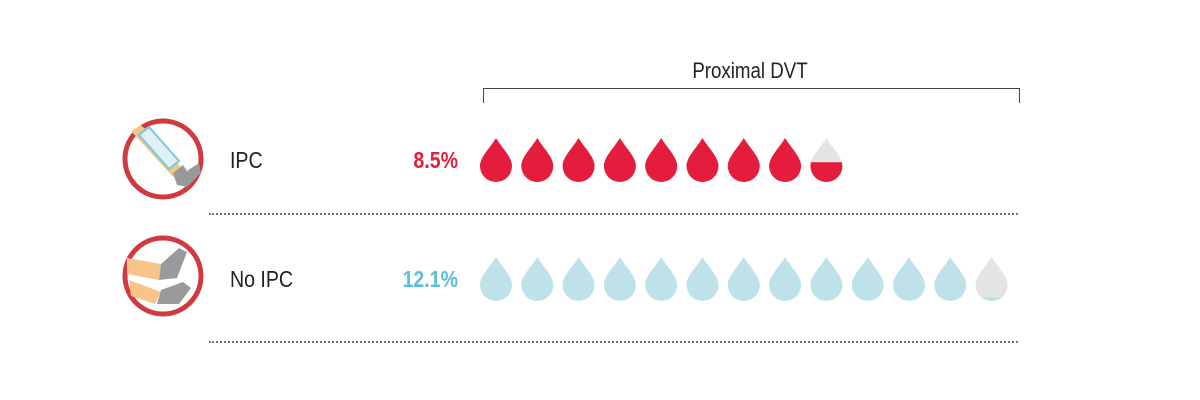  I want to click on leg-with-compression-sleeve-icon, so click(163, 159).